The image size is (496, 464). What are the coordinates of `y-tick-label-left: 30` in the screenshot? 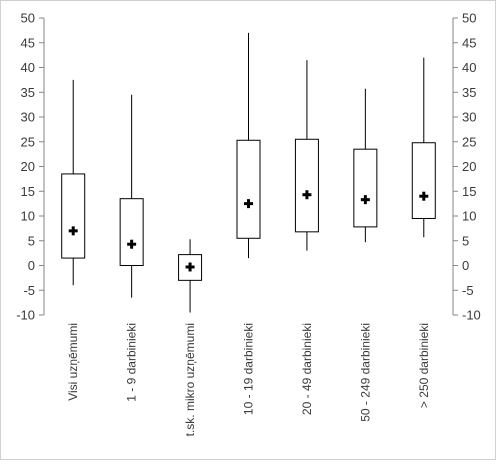 It's located at (28, 117).